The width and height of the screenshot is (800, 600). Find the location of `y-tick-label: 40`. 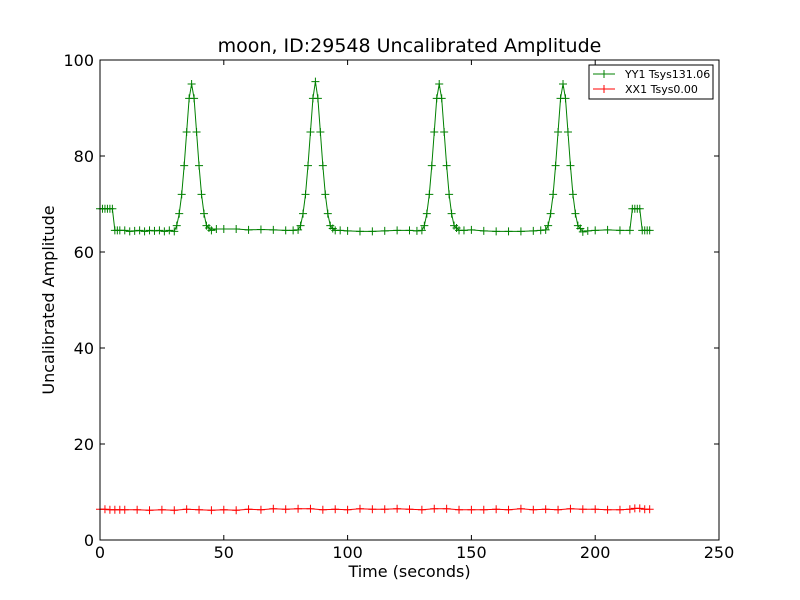

y-tick-label: 40 is located at coordinates (84, 348).